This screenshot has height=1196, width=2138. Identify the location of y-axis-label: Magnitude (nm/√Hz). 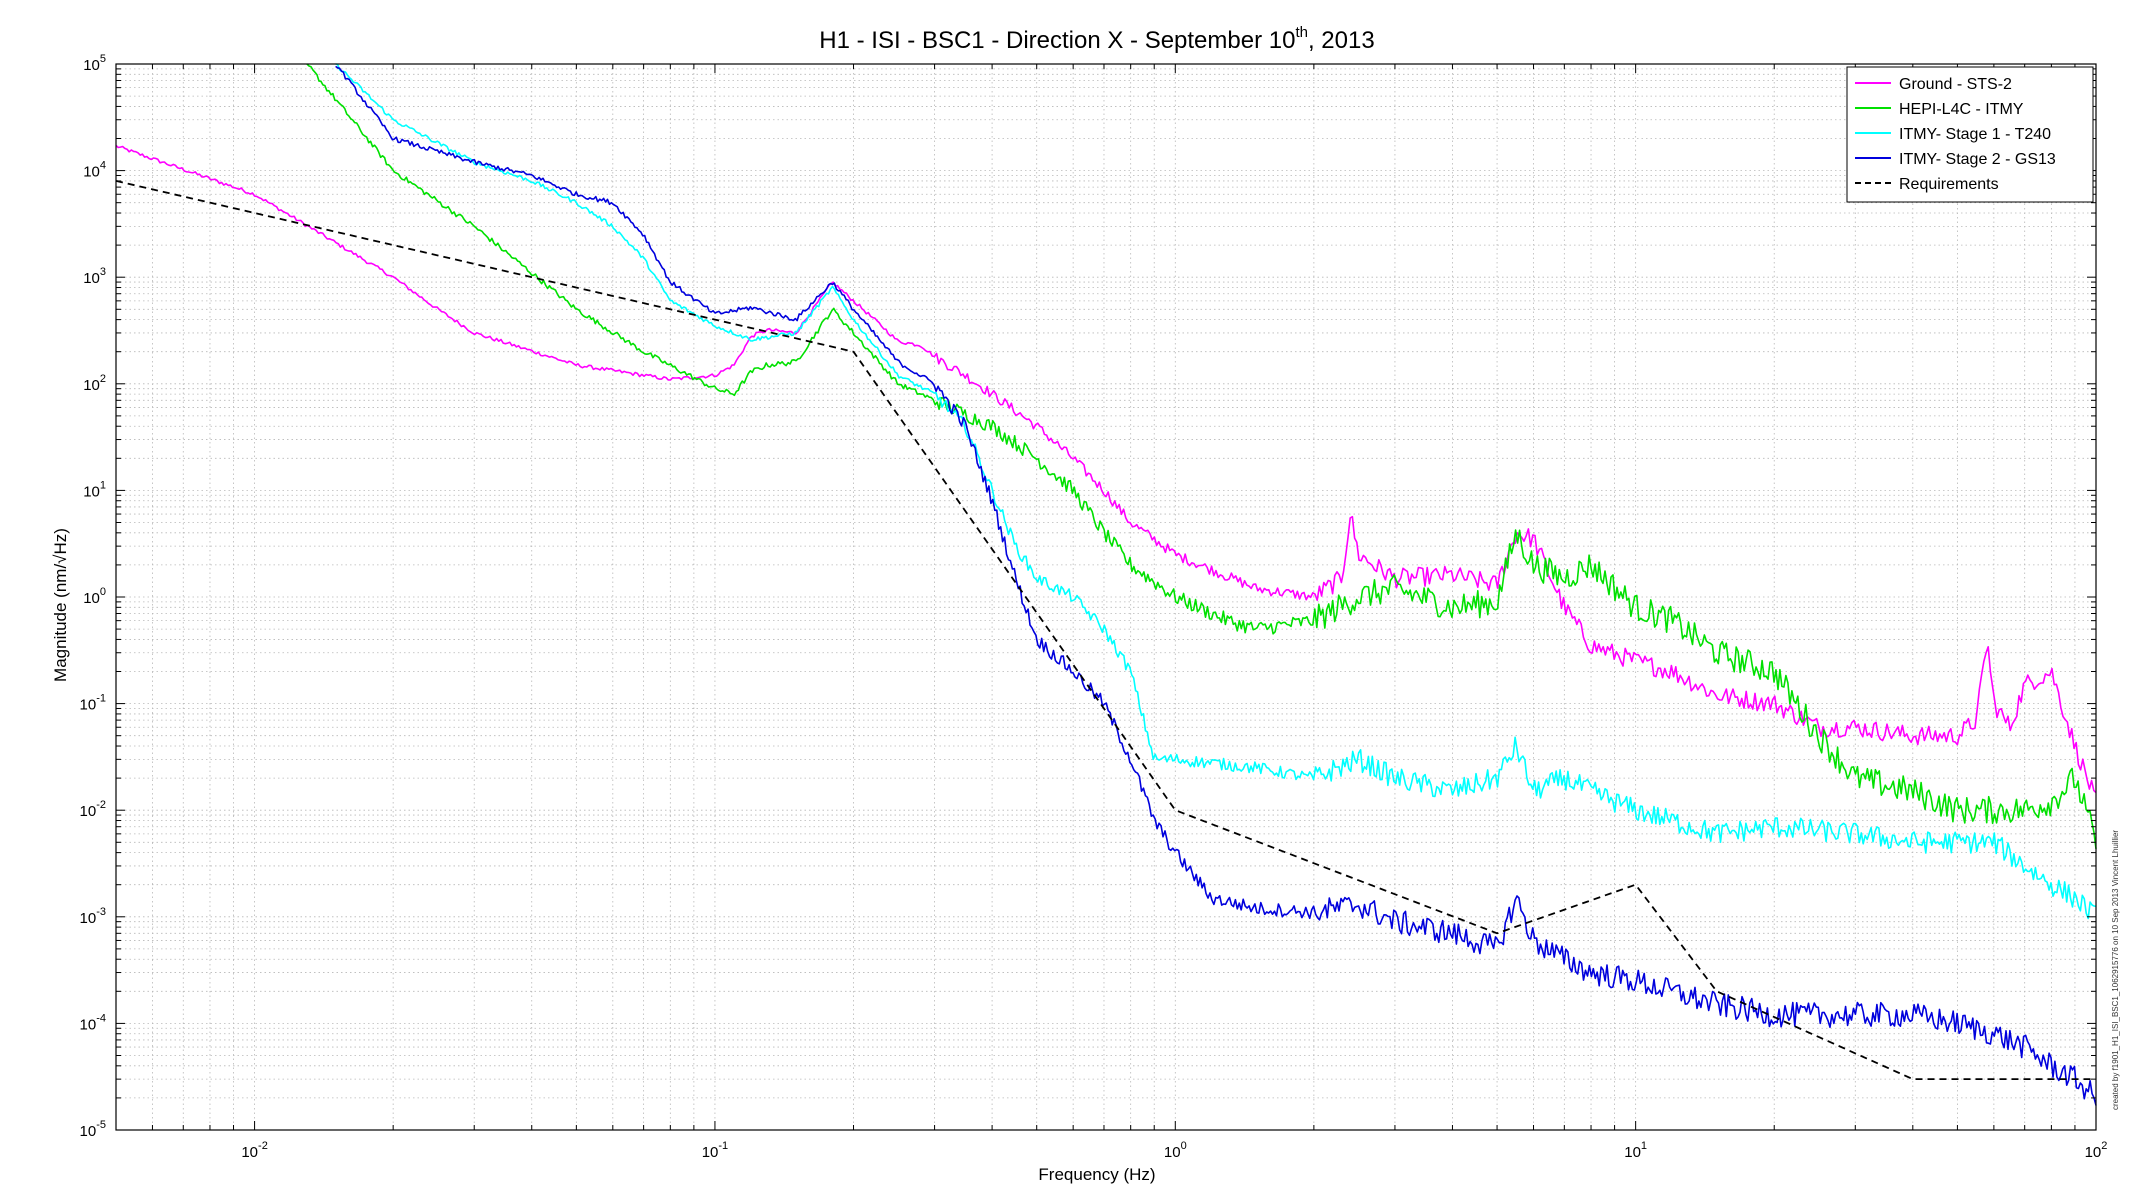
(60, 605).